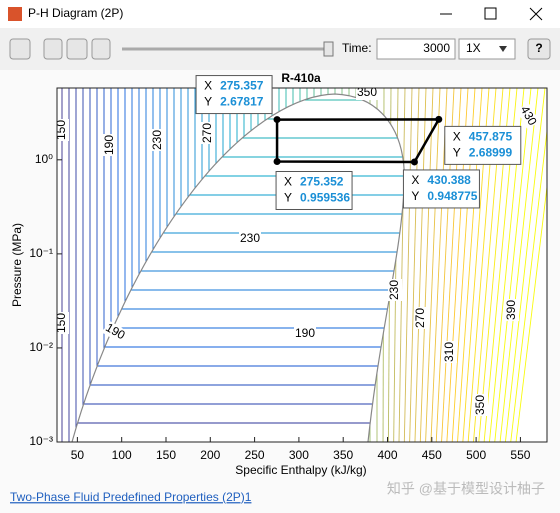 Image resolution: width=560 pixels, height=513 pixels. What do you see at coordinates (322, 182) in the screenshot?
I see `datatip-value: 275.352` at bounding box center [322, 182].